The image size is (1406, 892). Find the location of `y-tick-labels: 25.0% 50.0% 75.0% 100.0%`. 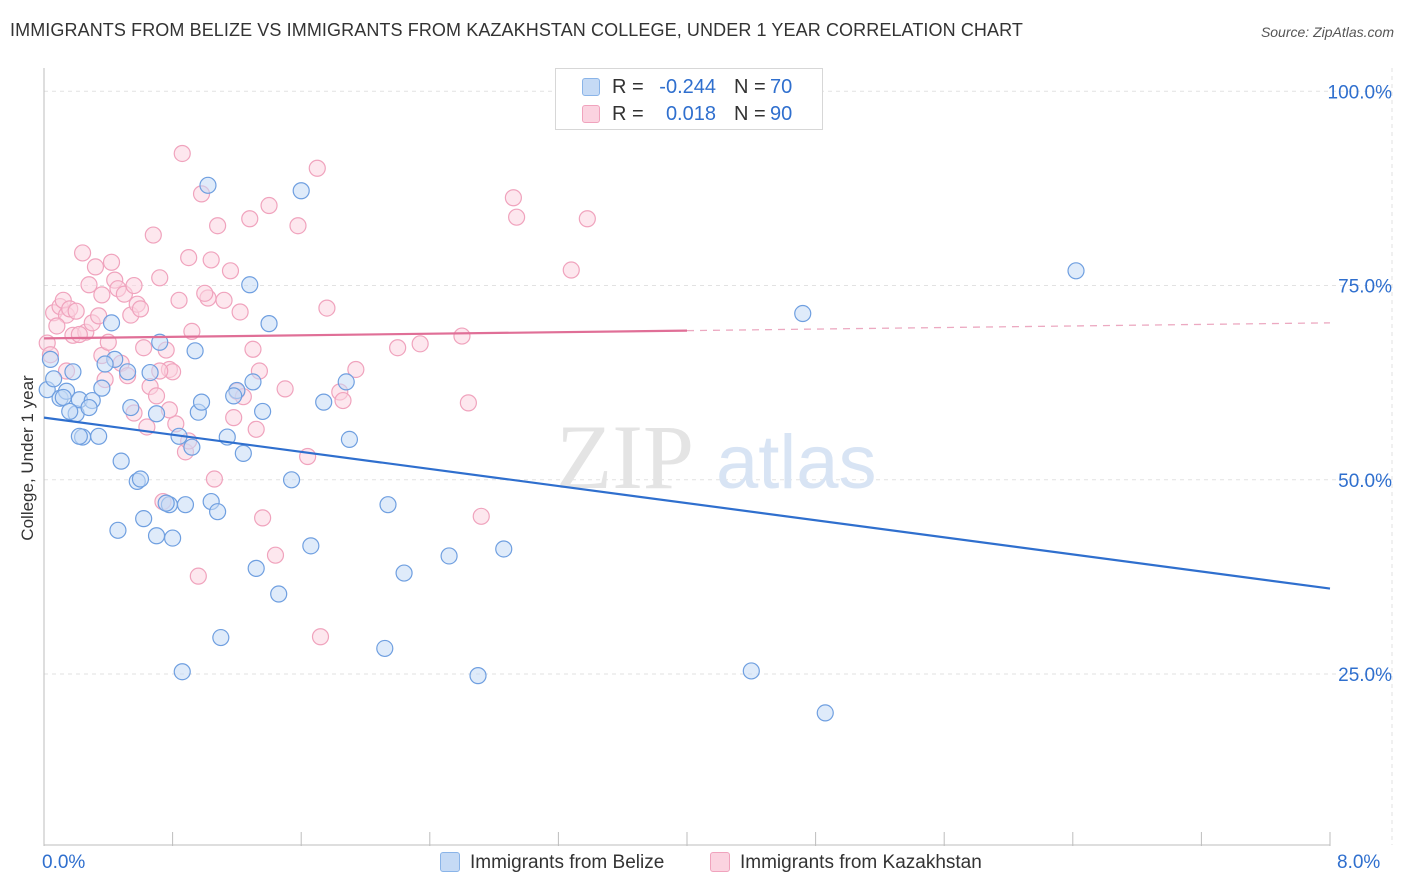

y-tick-labels: 25.0% 50.0% 75.0% 100.0% is located at coordinates (1360, 384).